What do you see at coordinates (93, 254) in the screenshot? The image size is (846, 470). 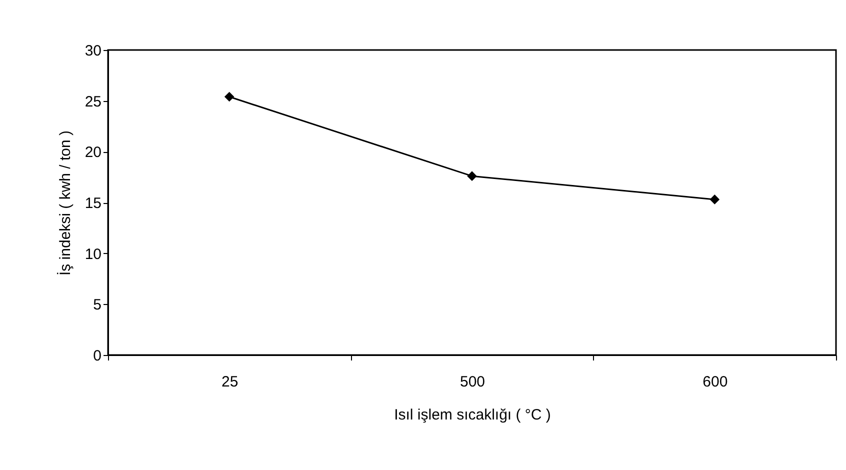 I see `y-tick-label: 10` at bounding box center [93, 254].